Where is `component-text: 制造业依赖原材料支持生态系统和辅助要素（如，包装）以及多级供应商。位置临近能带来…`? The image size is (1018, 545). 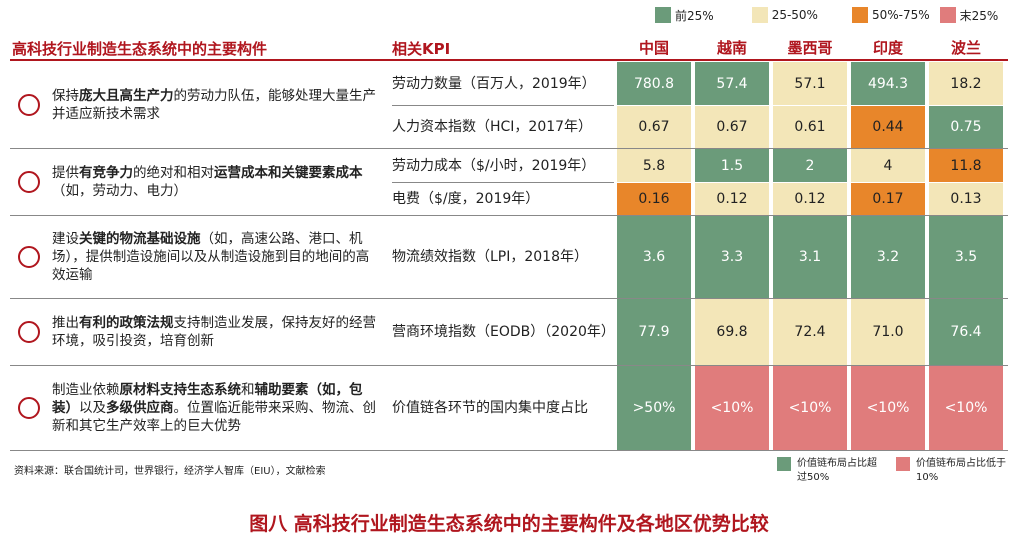 component-text: 制造业依赖原材料支持生态系统和辅助要素（如，包装）以及多级供应商。位置临近能带来… is located at coordinates (214, 408).